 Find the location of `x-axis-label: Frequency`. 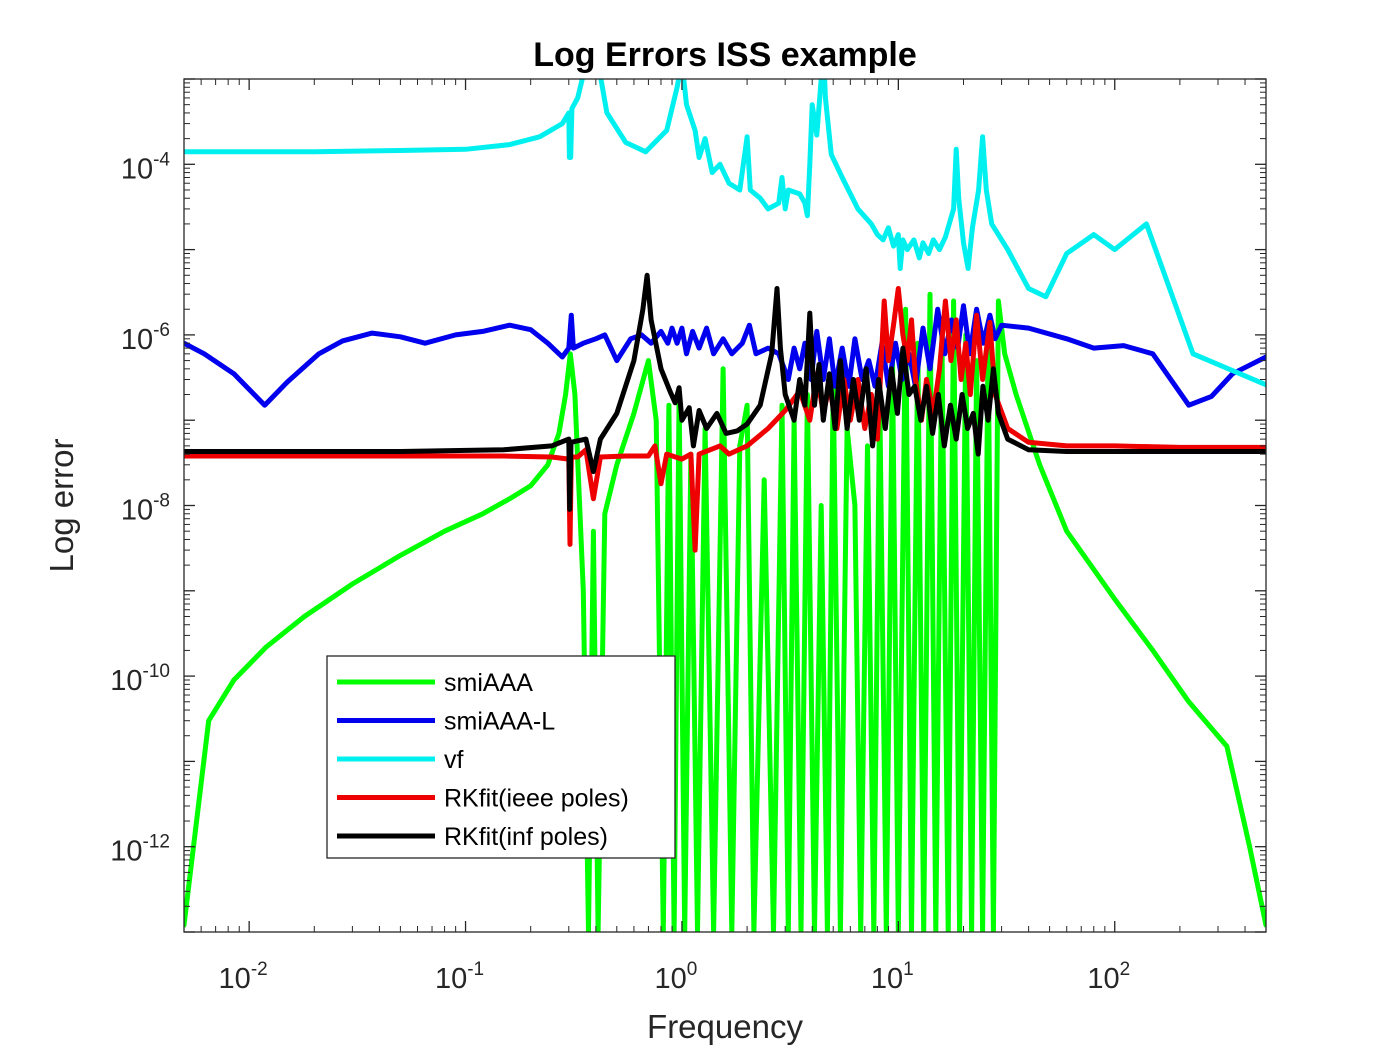

x-axis-label: Frequency is located at coordinates (725, 1026).